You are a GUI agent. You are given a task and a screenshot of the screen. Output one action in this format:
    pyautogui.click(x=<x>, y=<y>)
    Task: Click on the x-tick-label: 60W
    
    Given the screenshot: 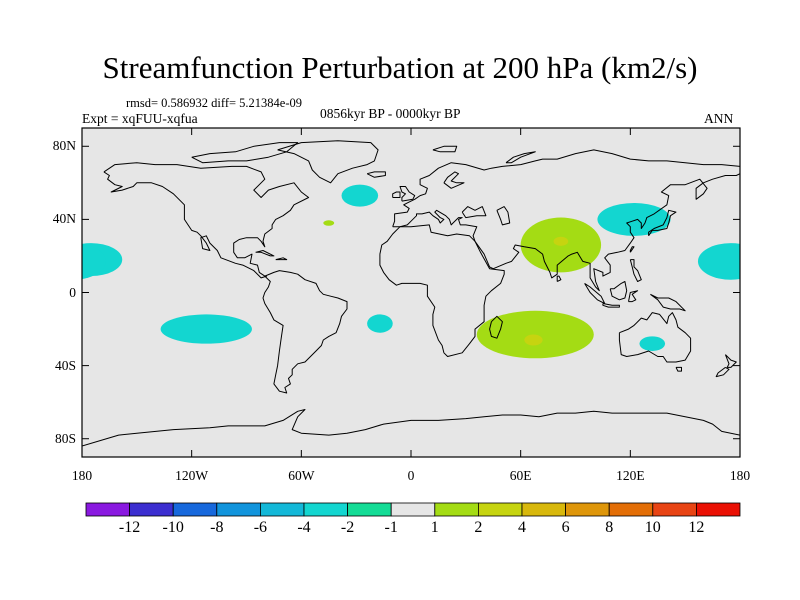 What is the action you would take?
    pyautogui.click(x=301, y=475)
    